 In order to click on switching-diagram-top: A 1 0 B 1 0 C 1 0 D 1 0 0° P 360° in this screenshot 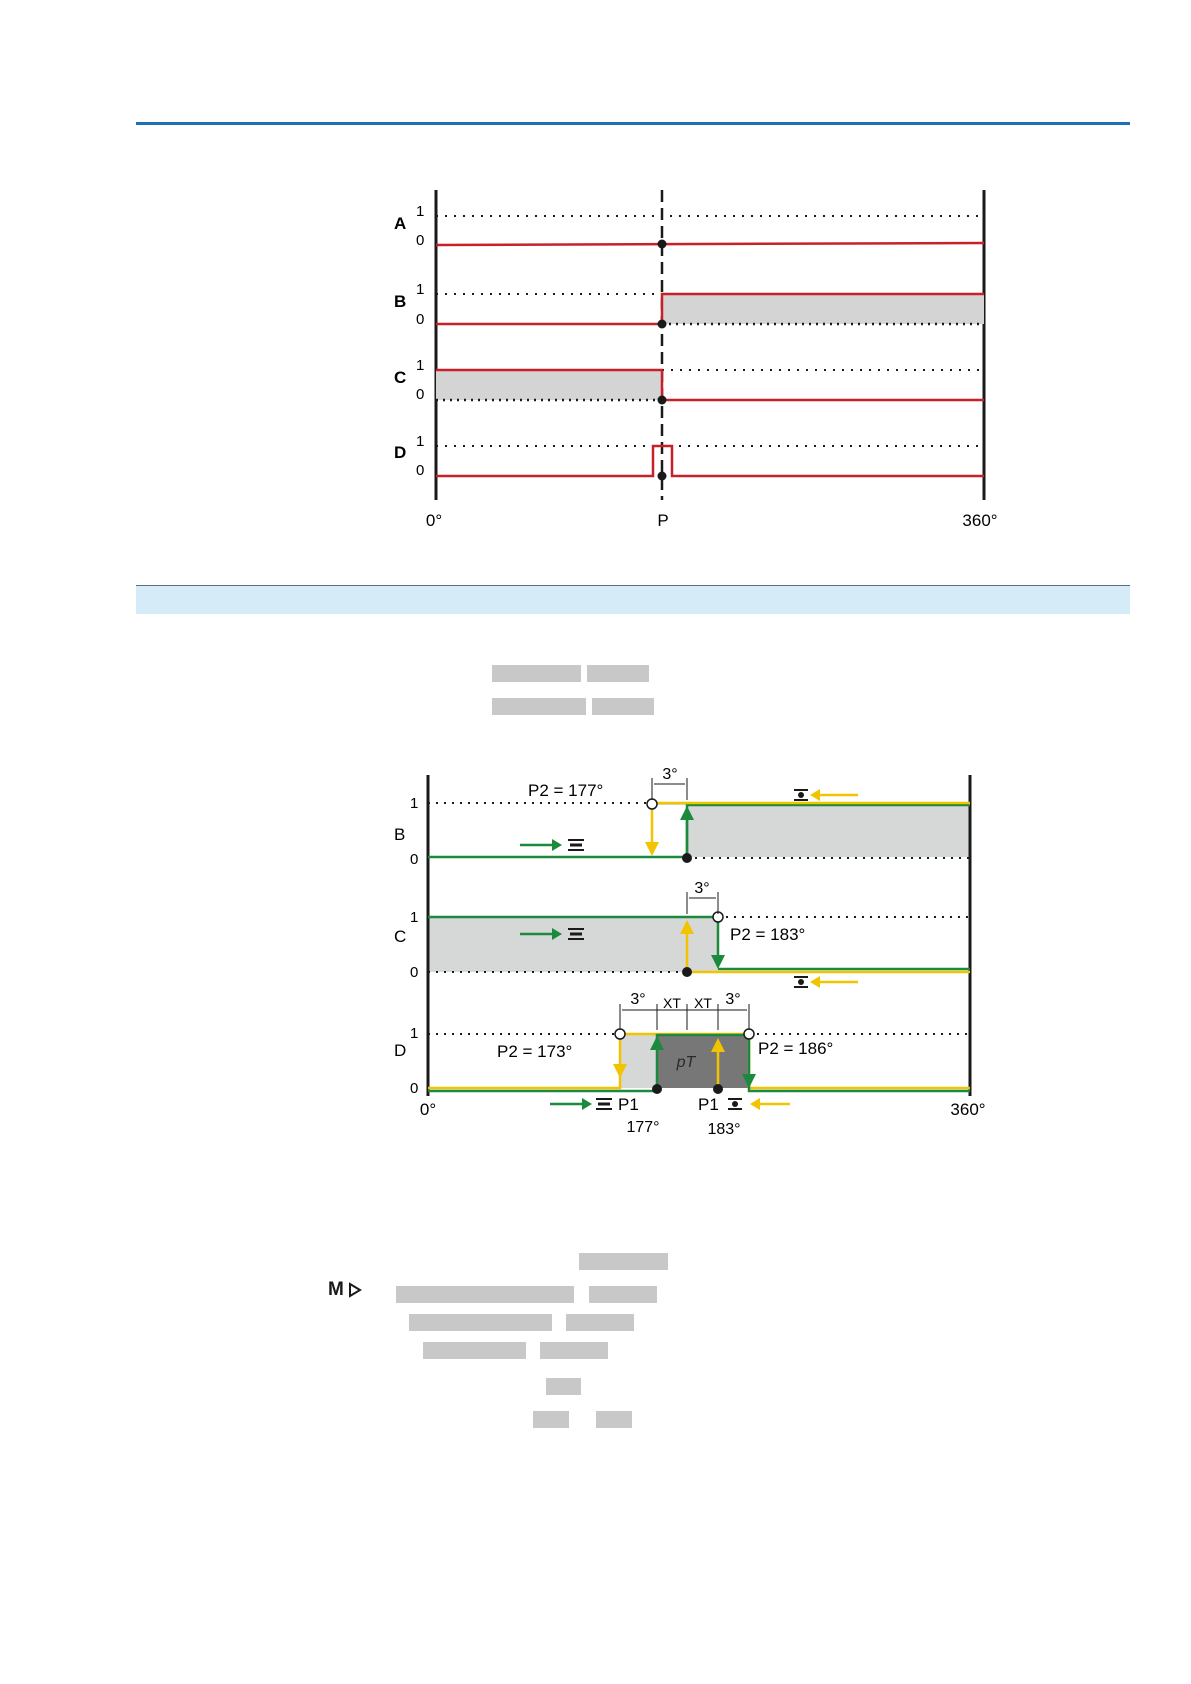, I will do `click(696, 360)`.